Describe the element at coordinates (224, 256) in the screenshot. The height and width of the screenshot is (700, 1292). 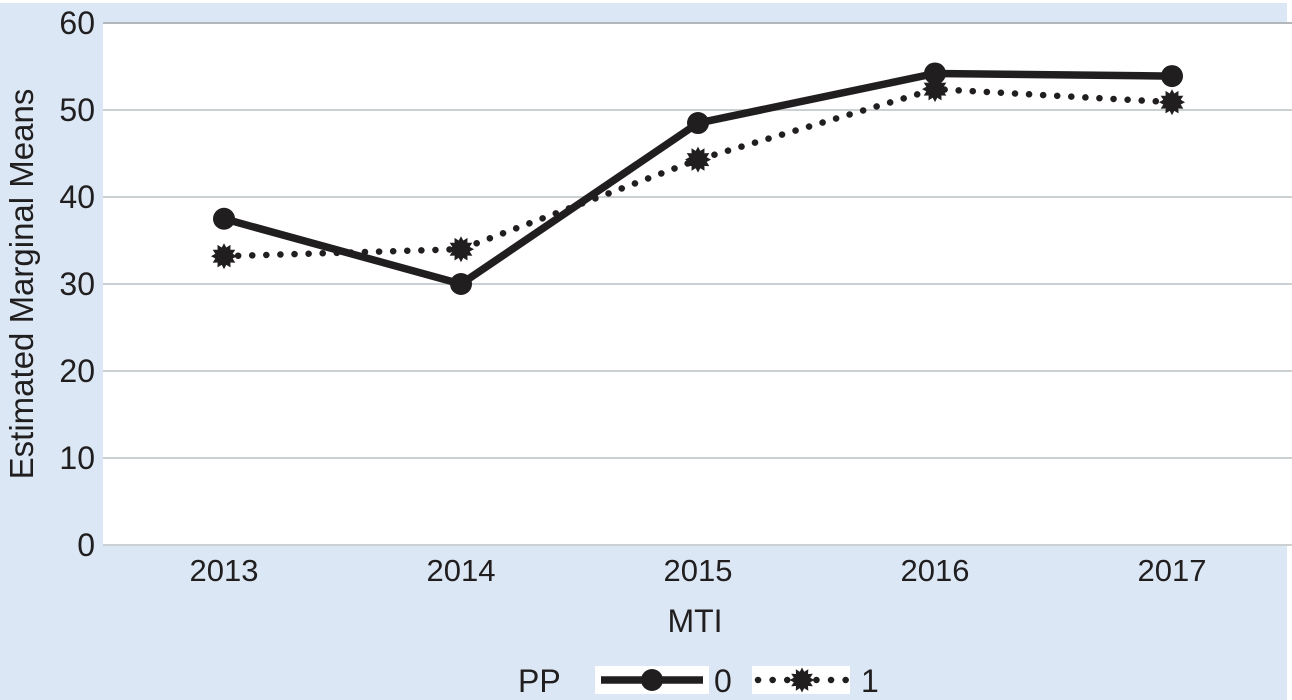
I see `marker-star-pp1-2013` at that location.